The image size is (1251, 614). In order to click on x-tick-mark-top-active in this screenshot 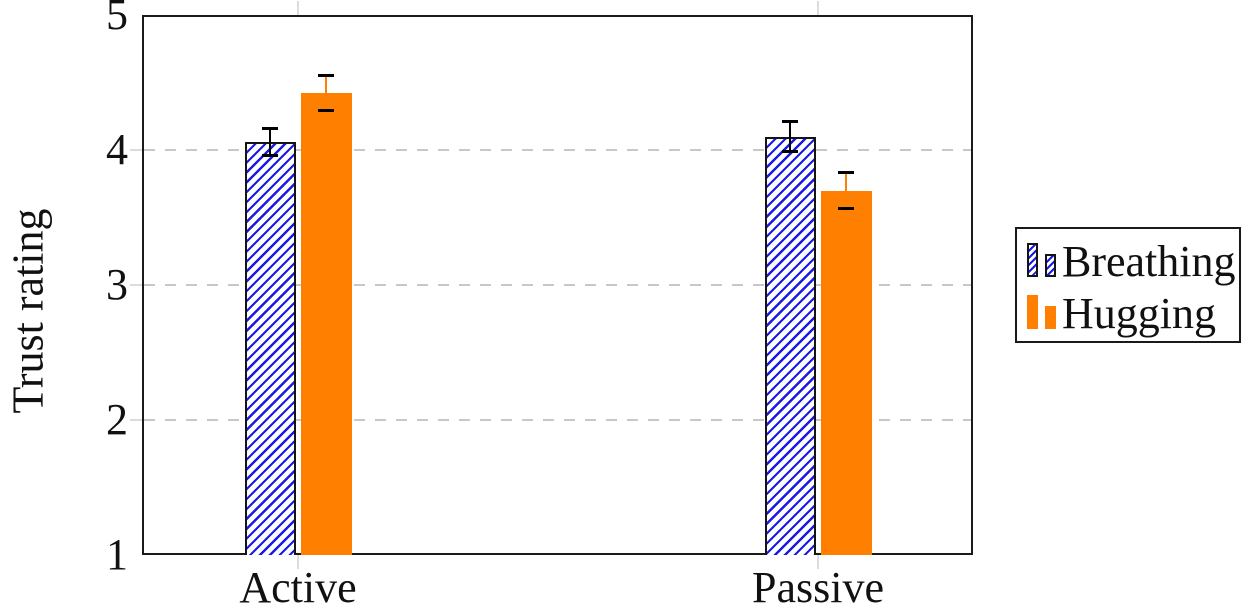, I will do `click(298, 8)`.